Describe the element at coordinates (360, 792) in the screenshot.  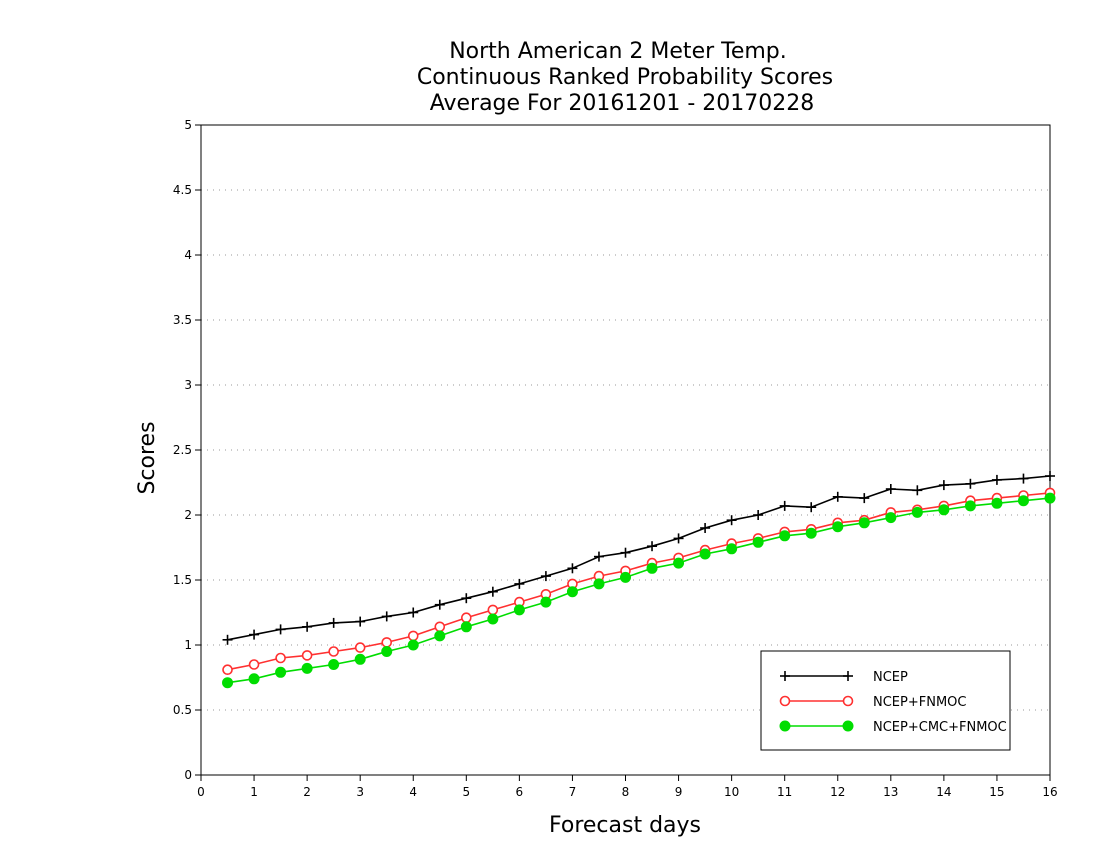
I see `x-tick-label: 3` at that location.